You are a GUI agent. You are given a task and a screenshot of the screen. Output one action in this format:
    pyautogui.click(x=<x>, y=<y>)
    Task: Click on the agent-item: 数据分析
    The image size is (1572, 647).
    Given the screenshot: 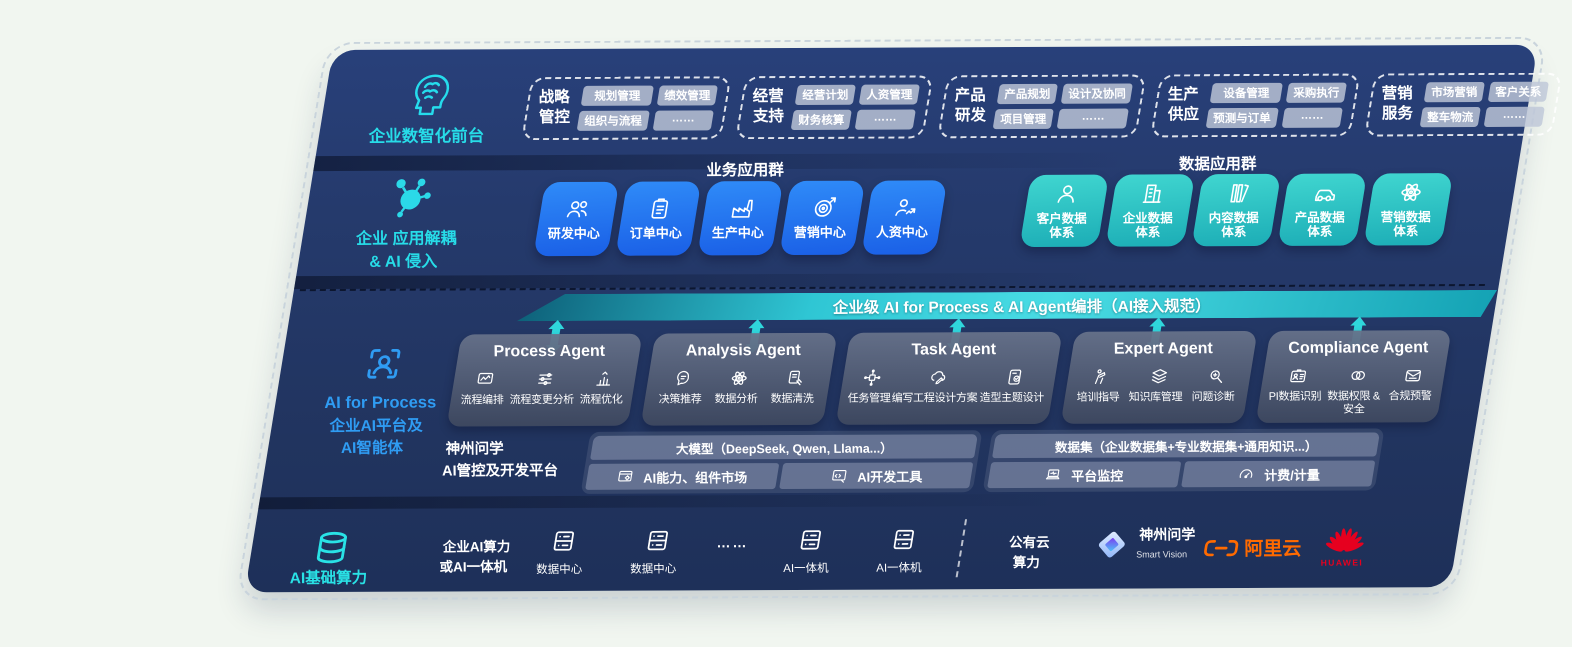 What is the action you would take?
    pyautogui.click(x=737, y=387)
    